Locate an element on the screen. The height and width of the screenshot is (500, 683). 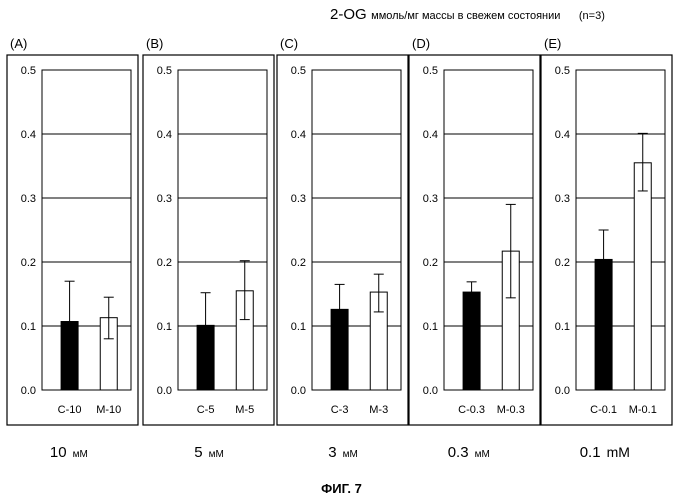
x-category-label: M-3 is located at coordinates (378, 410).